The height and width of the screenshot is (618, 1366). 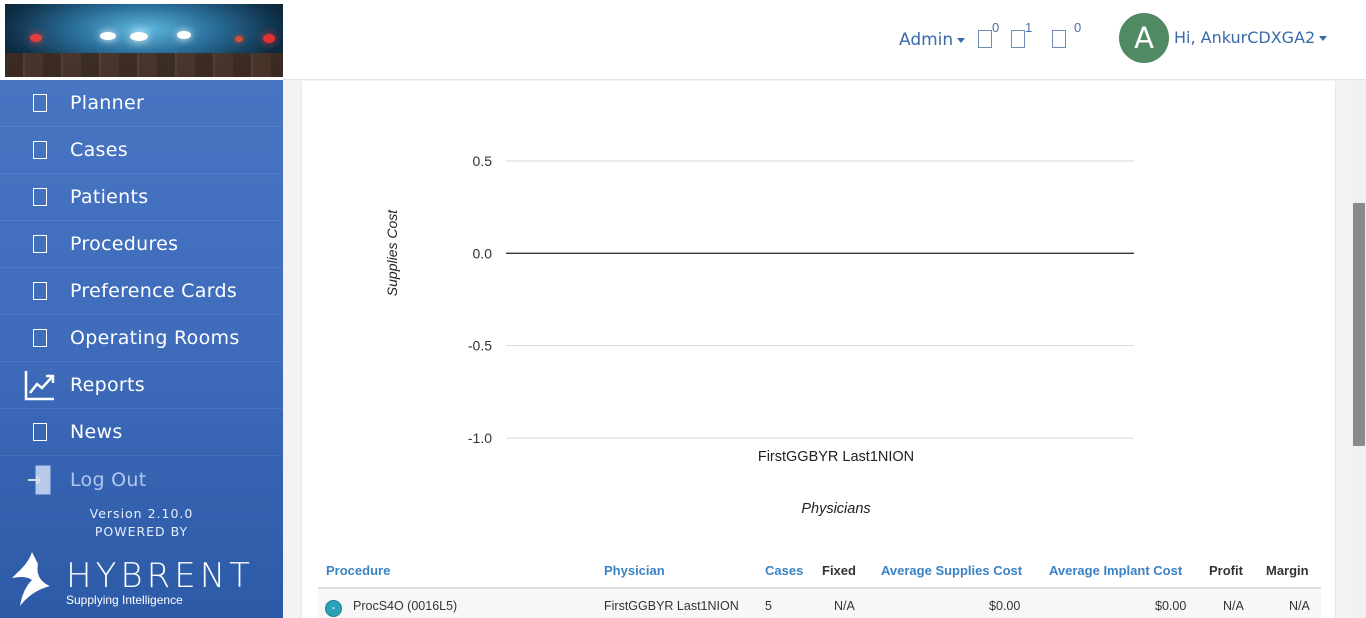 What do you see at coordinates (1078, 27) in the screenshot?
I see `alert-count: 0` at bounding box center [1078, 27].